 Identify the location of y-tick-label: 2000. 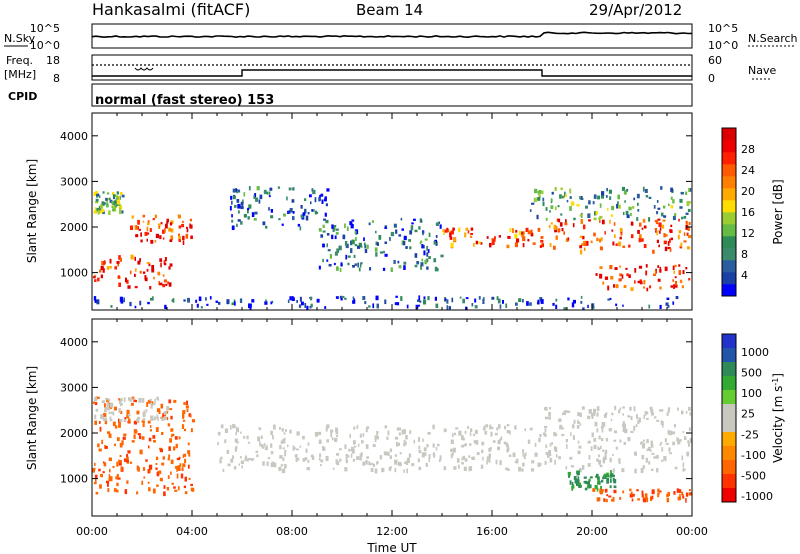
(74, 227).